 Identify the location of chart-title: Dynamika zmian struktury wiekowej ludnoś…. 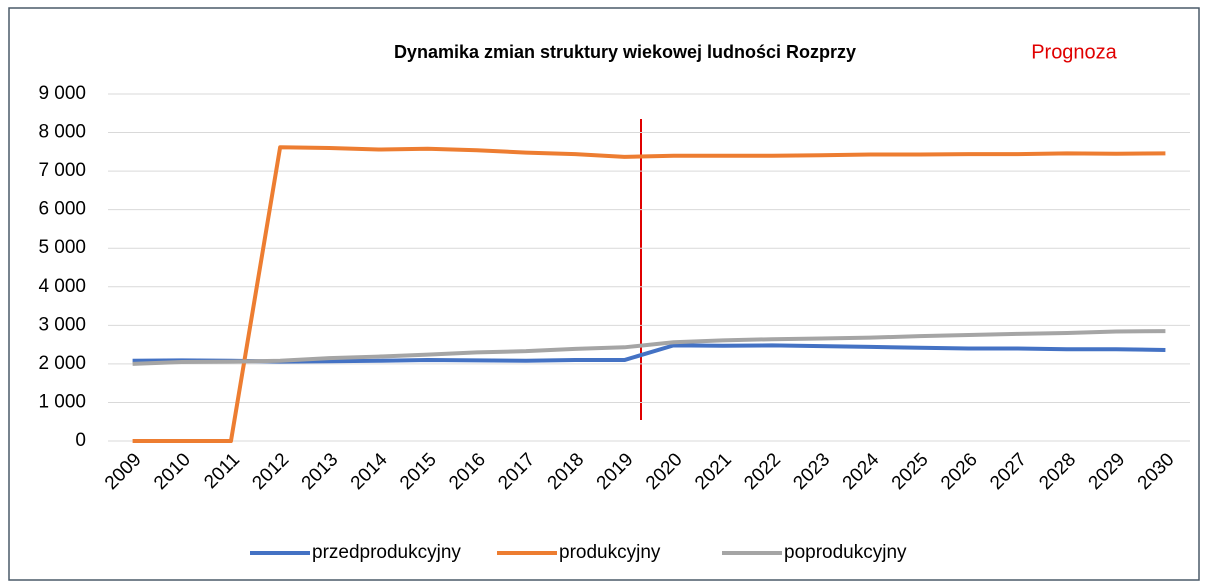
(625, 52).